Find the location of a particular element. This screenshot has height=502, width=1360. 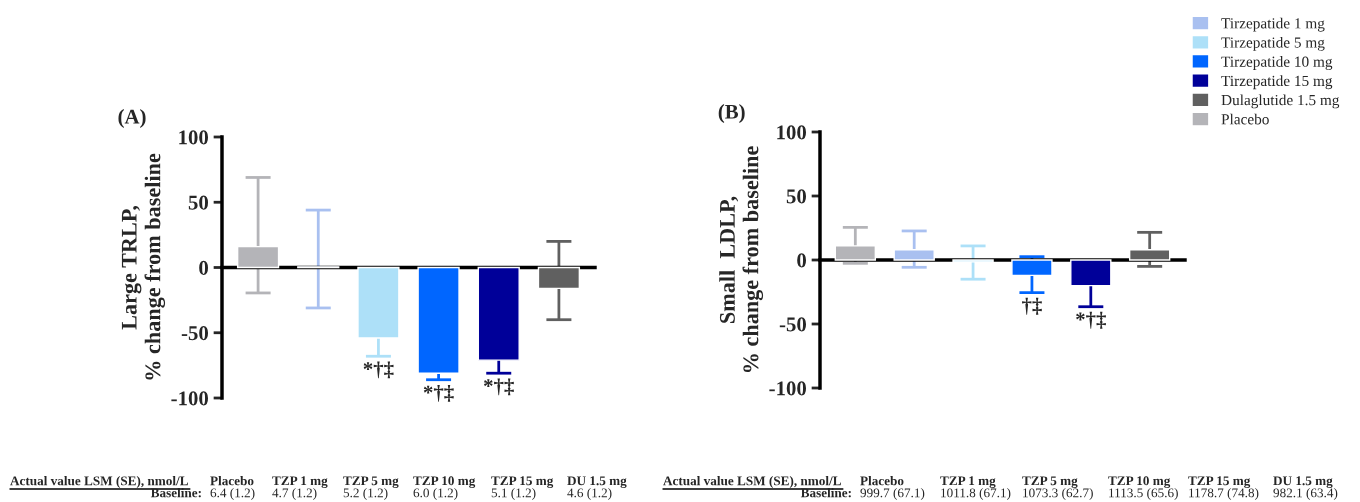

y-axis-title: Small LDLP, % change from baseline is located at coordinates (741, 259).